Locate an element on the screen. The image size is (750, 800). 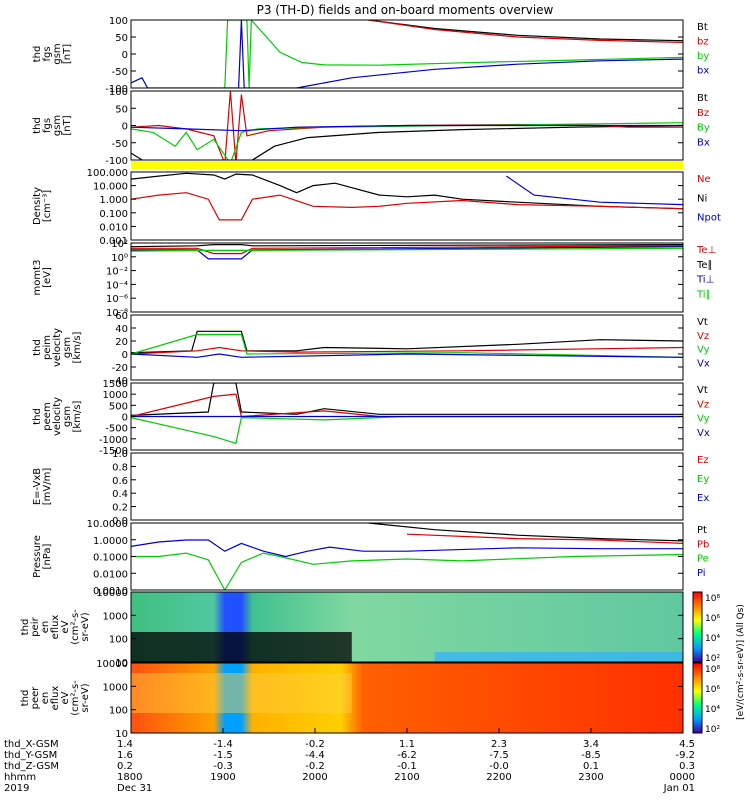
ylabel-line: [eV] is located at coordinates (47, 277).